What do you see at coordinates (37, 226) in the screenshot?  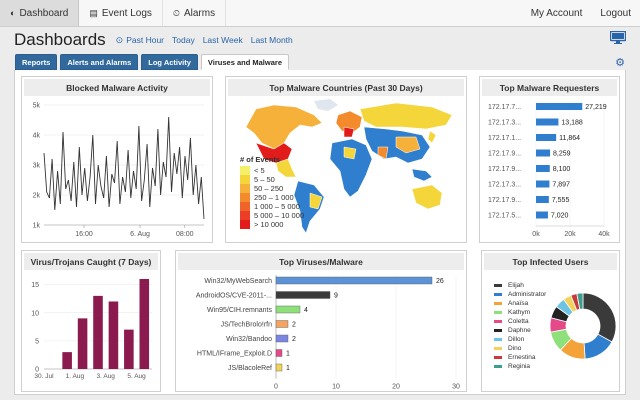 I see `y-tick-label: 1k` at bounding box center [37, 226].